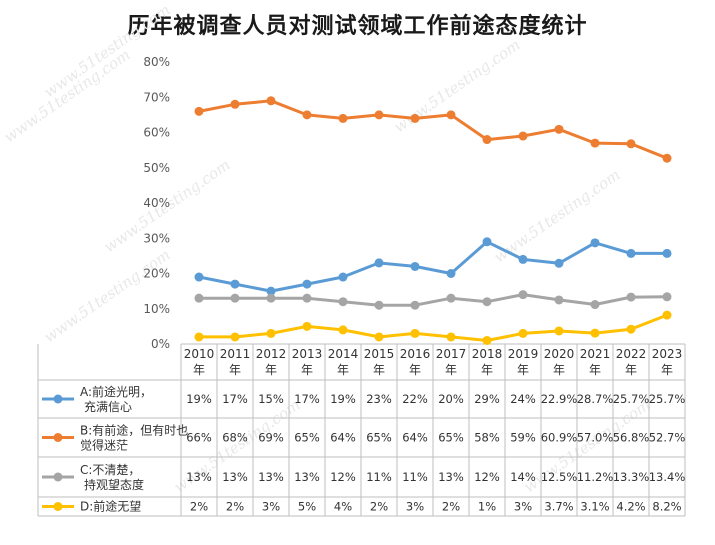  I want to click on data-label: 22%, so click(415, 399).